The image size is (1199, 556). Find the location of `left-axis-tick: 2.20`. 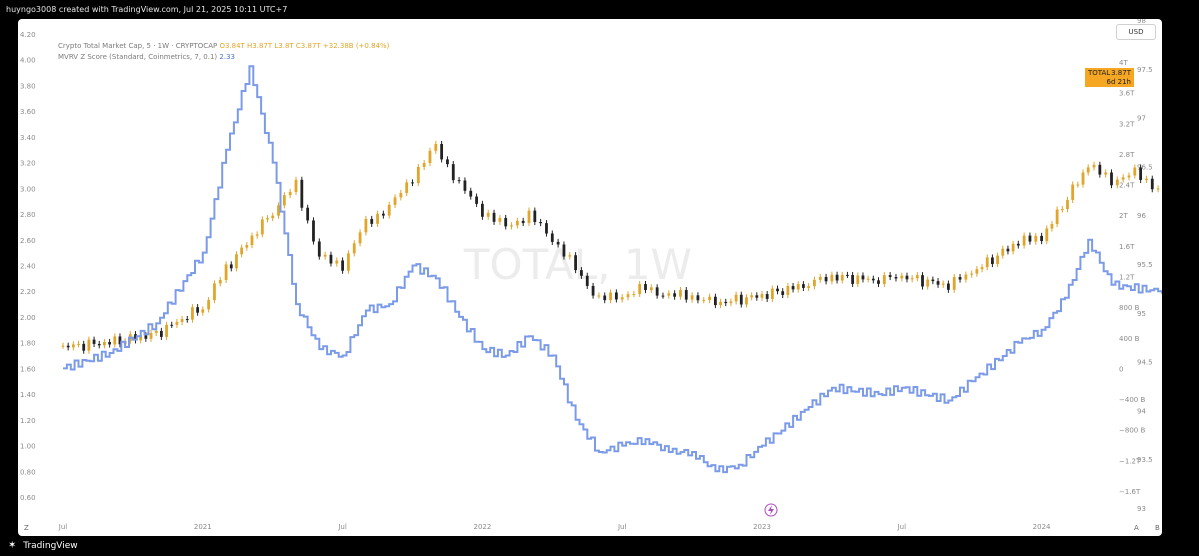

left-axis-tick: 2.20 is located at coordinates (28, 292).